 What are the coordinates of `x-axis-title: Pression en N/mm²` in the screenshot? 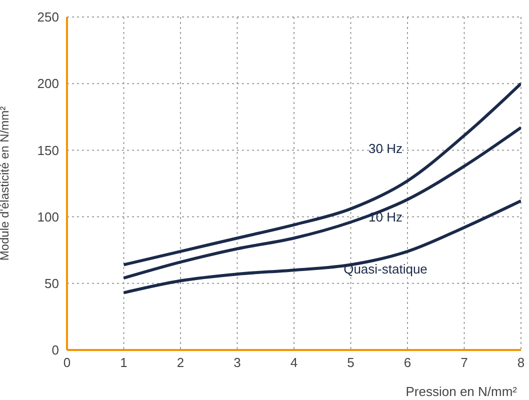 It's located at (462, 391).